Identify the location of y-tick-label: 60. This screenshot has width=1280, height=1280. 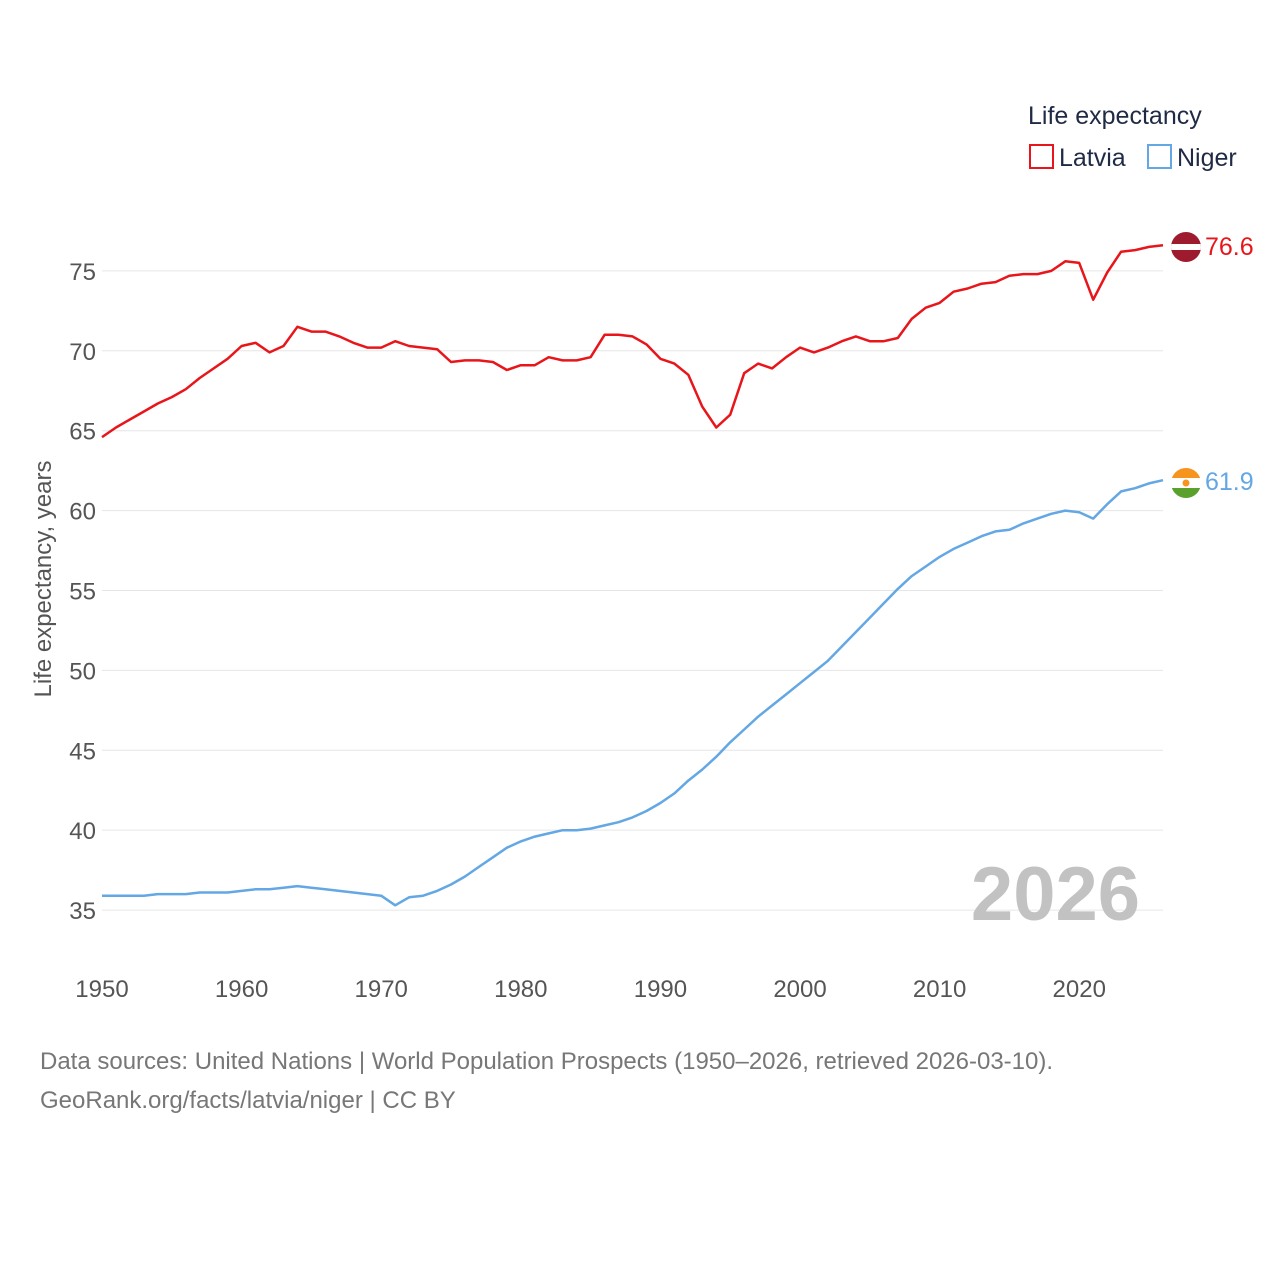
(82, 512).